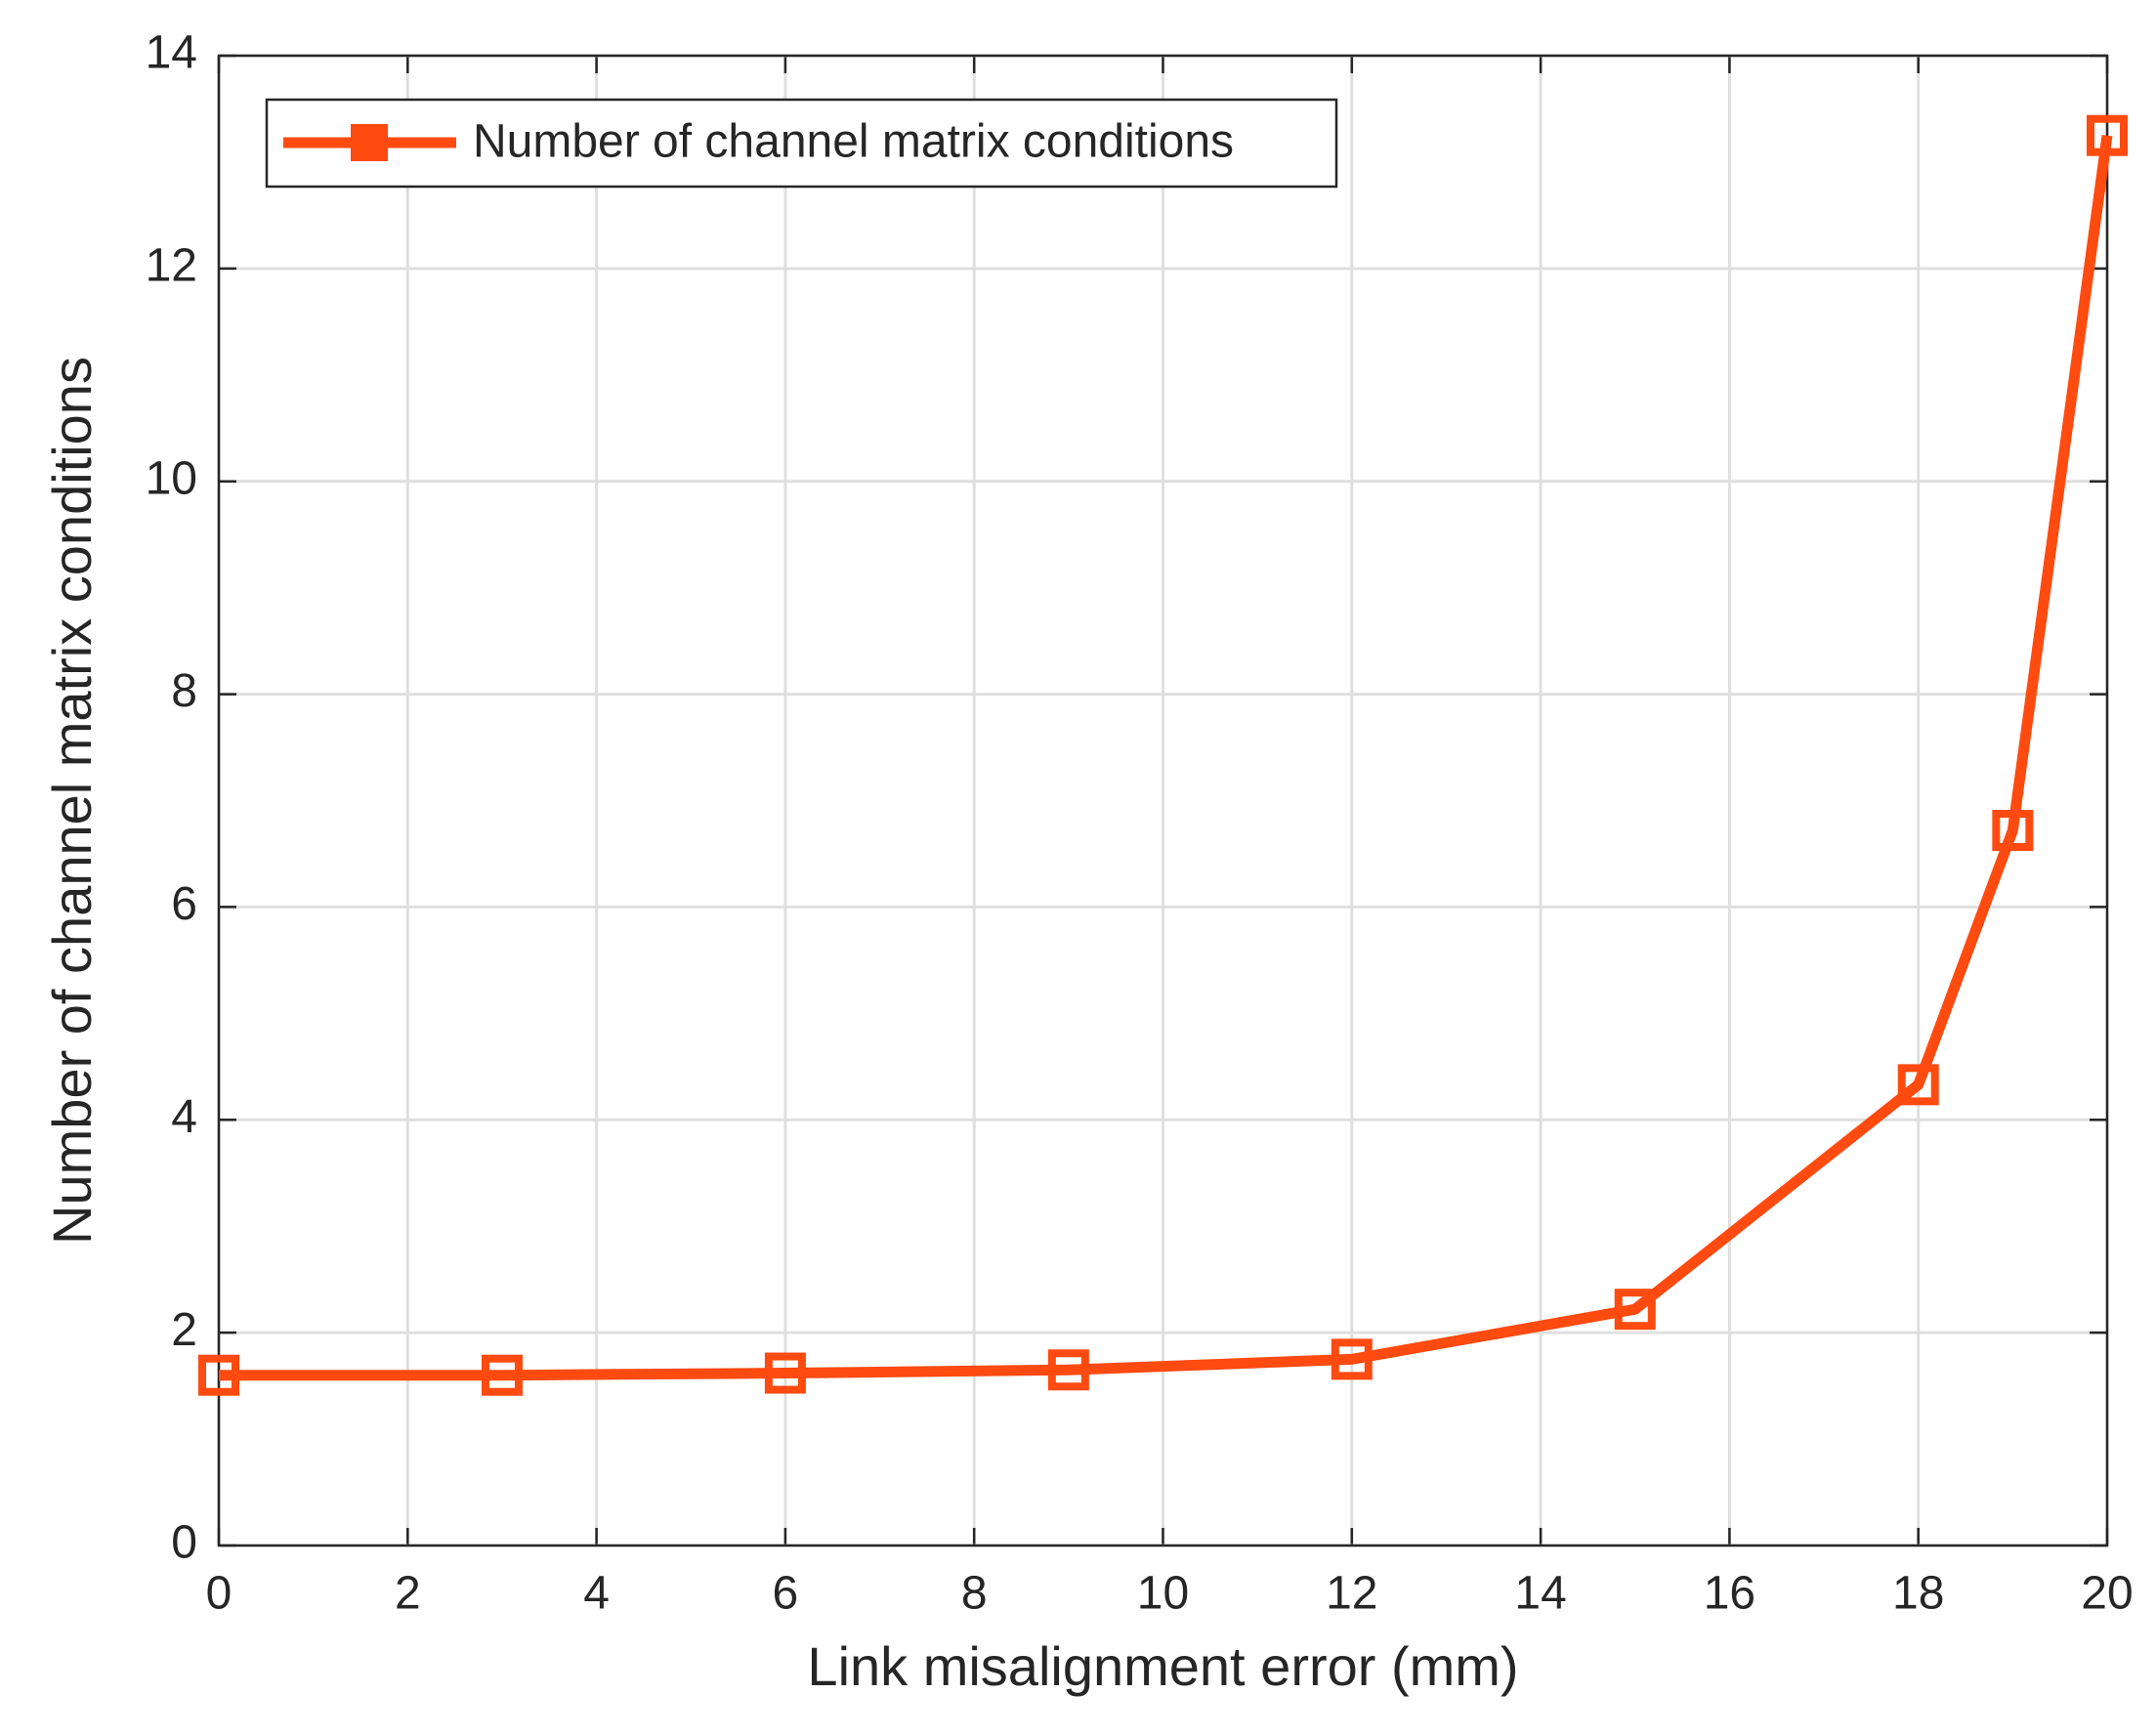  I want to click on x-tick-label: 4, so click(596, 1594).